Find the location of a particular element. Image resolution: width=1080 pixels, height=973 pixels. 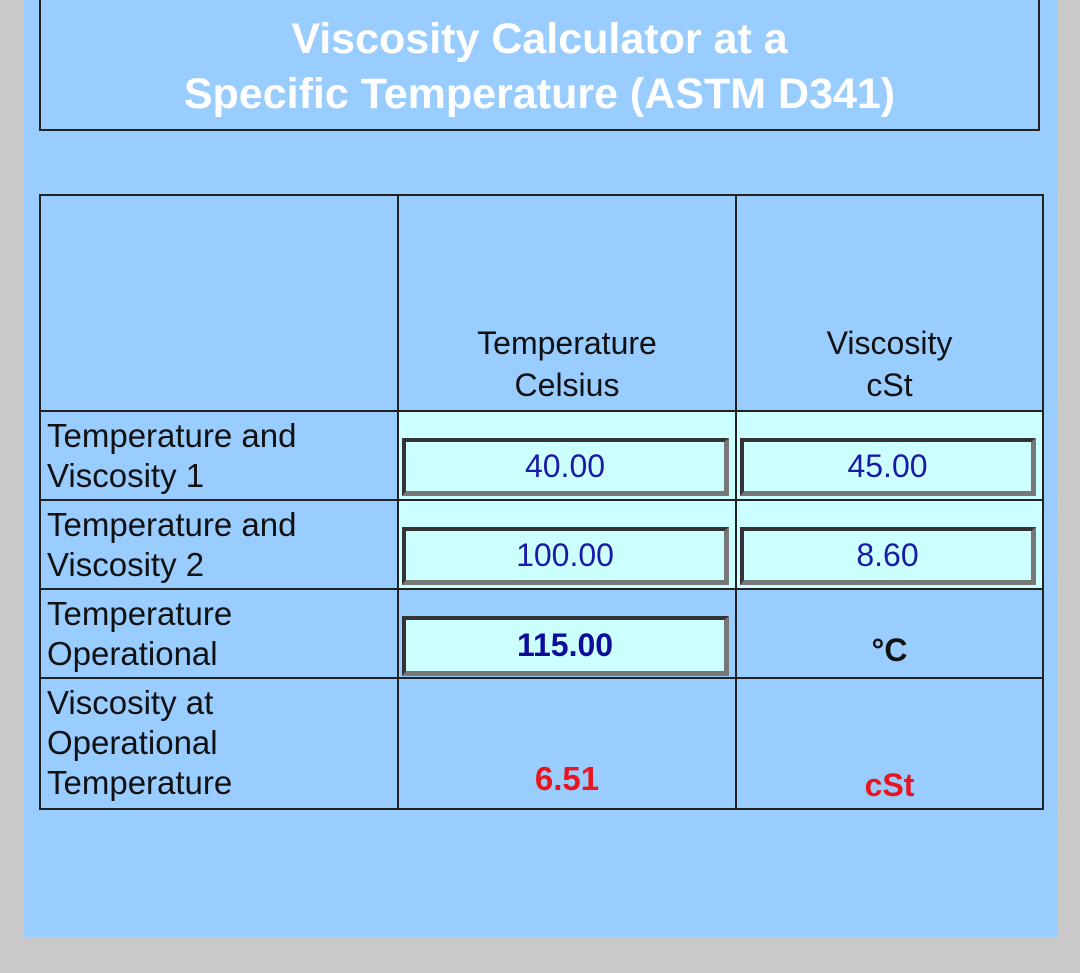

operational-temperature-cell is located at coordinates (567, 633).